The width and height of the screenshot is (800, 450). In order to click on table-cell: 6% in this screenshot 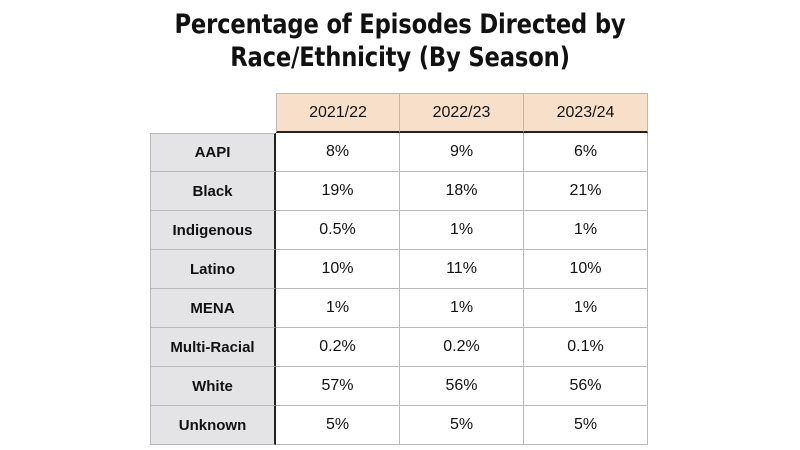, I will do `click(586, 152)`.